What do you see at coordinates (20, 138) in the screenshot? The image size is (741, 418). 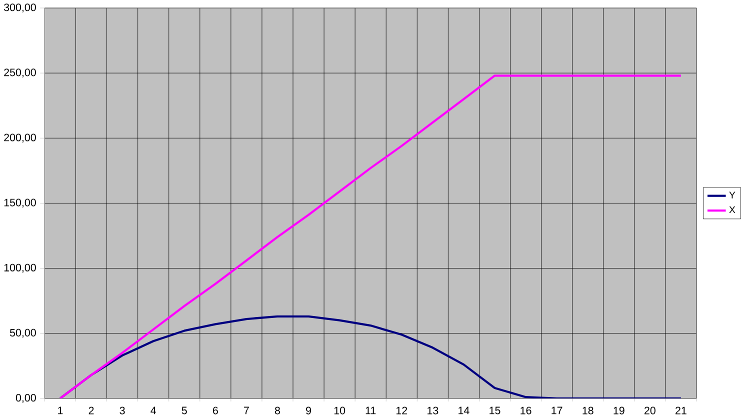 I see `y-tick-label: 200,00` at bounding box center [20, 138].